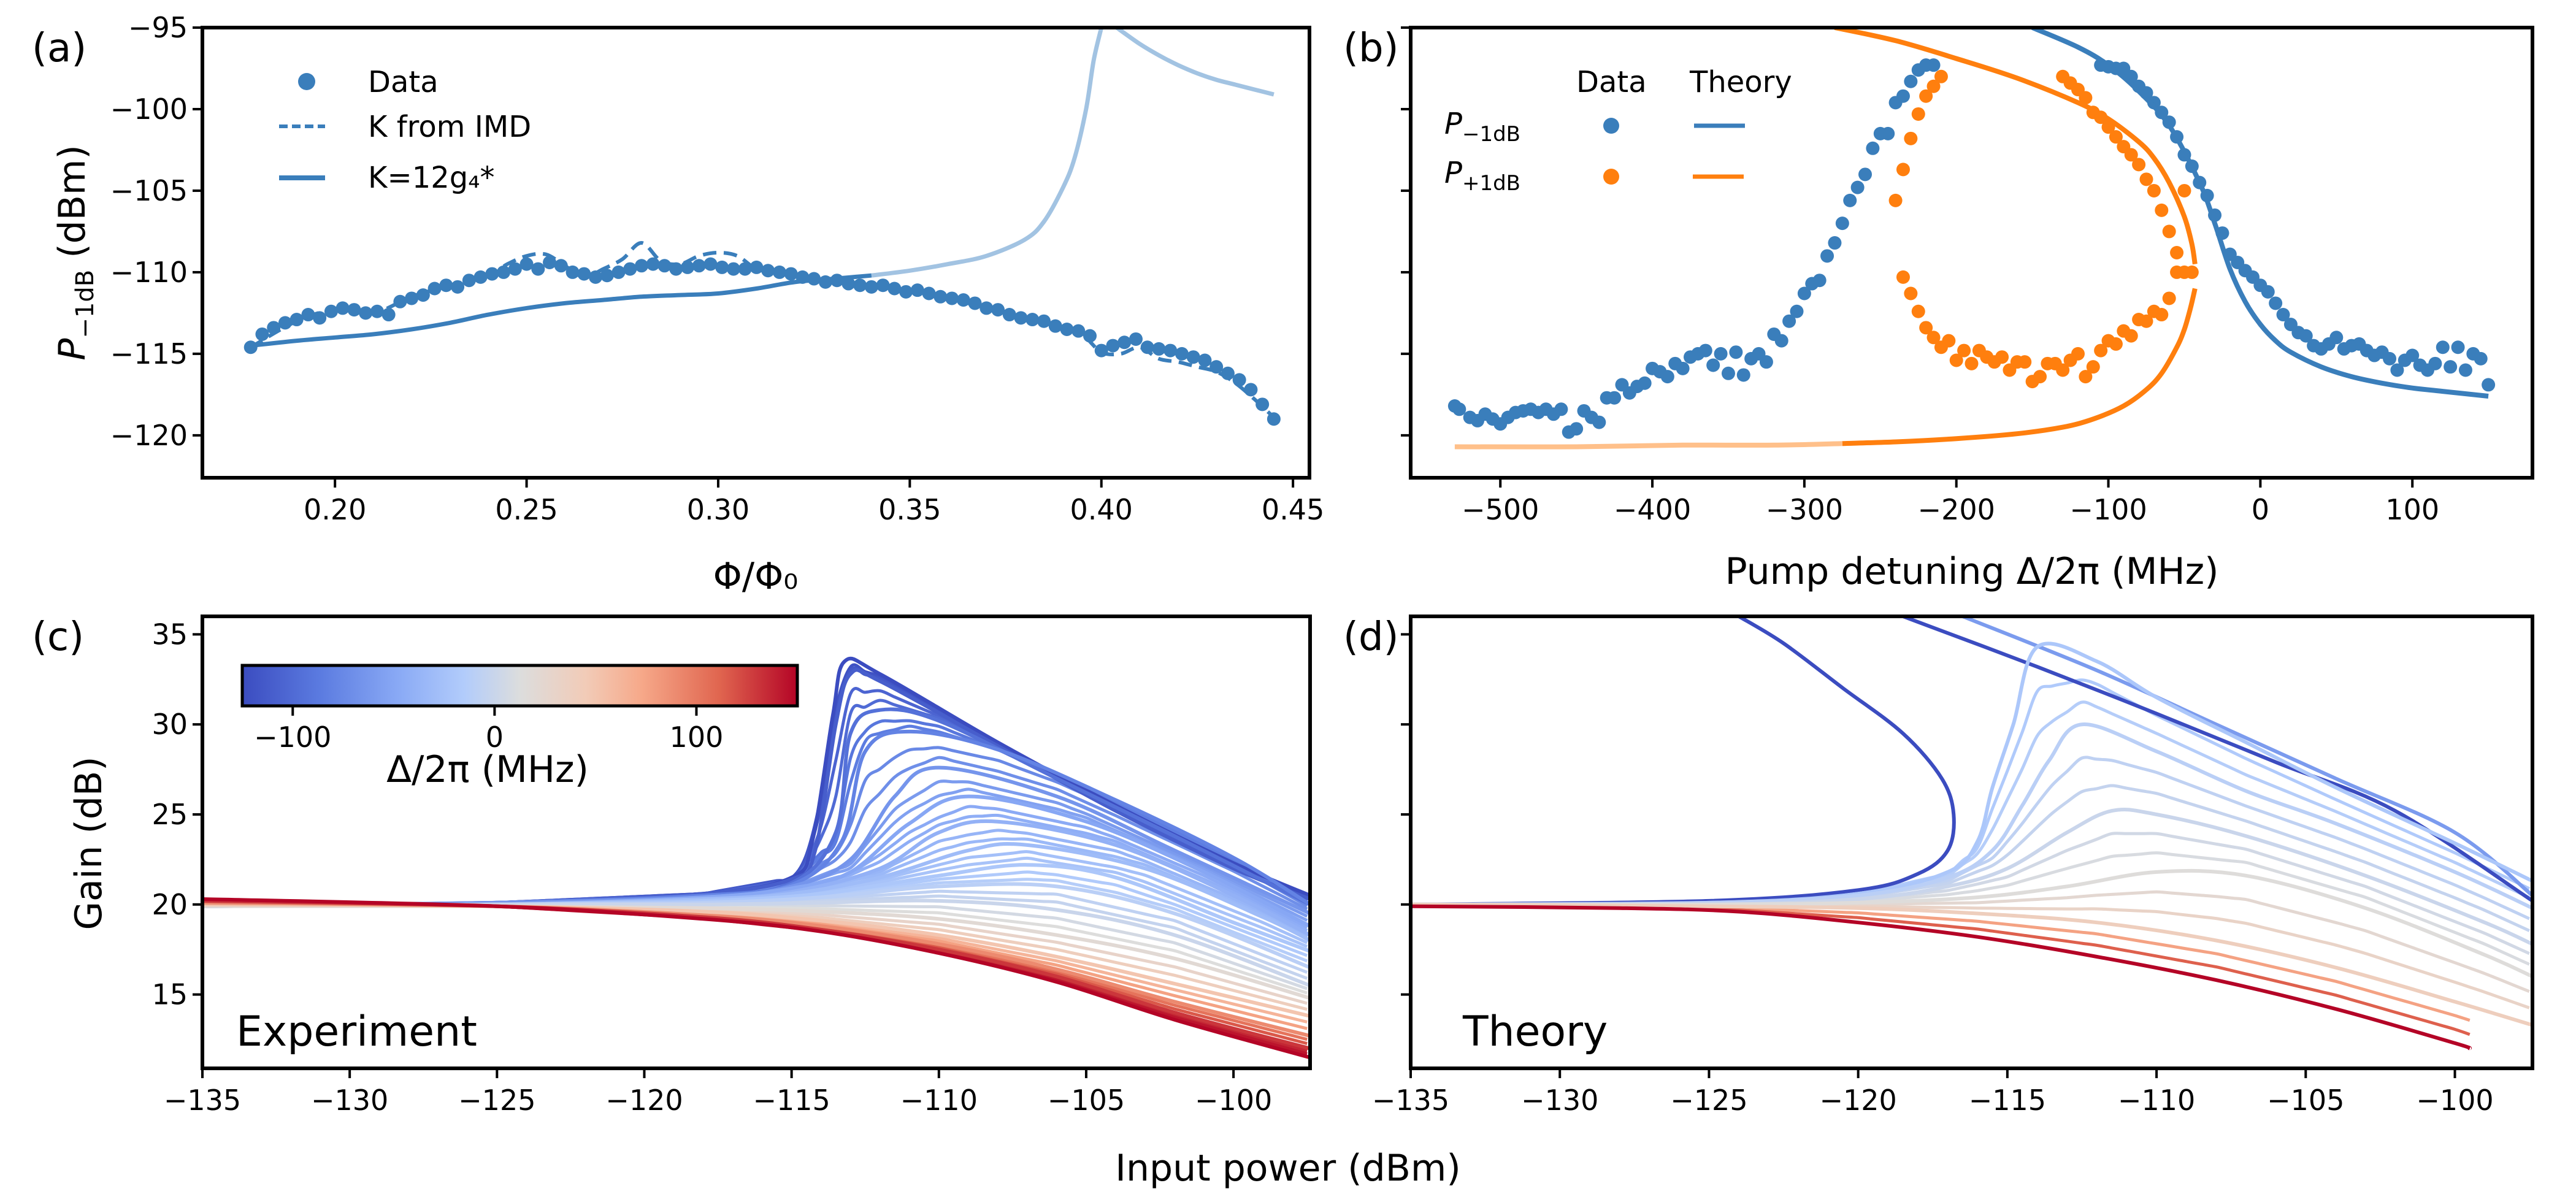 The image size is (2576, 1191). What do you see at coordinates (149, 272) in the screenshot?
I see `y-tick-label: −110` at bounding box center [149, 272].